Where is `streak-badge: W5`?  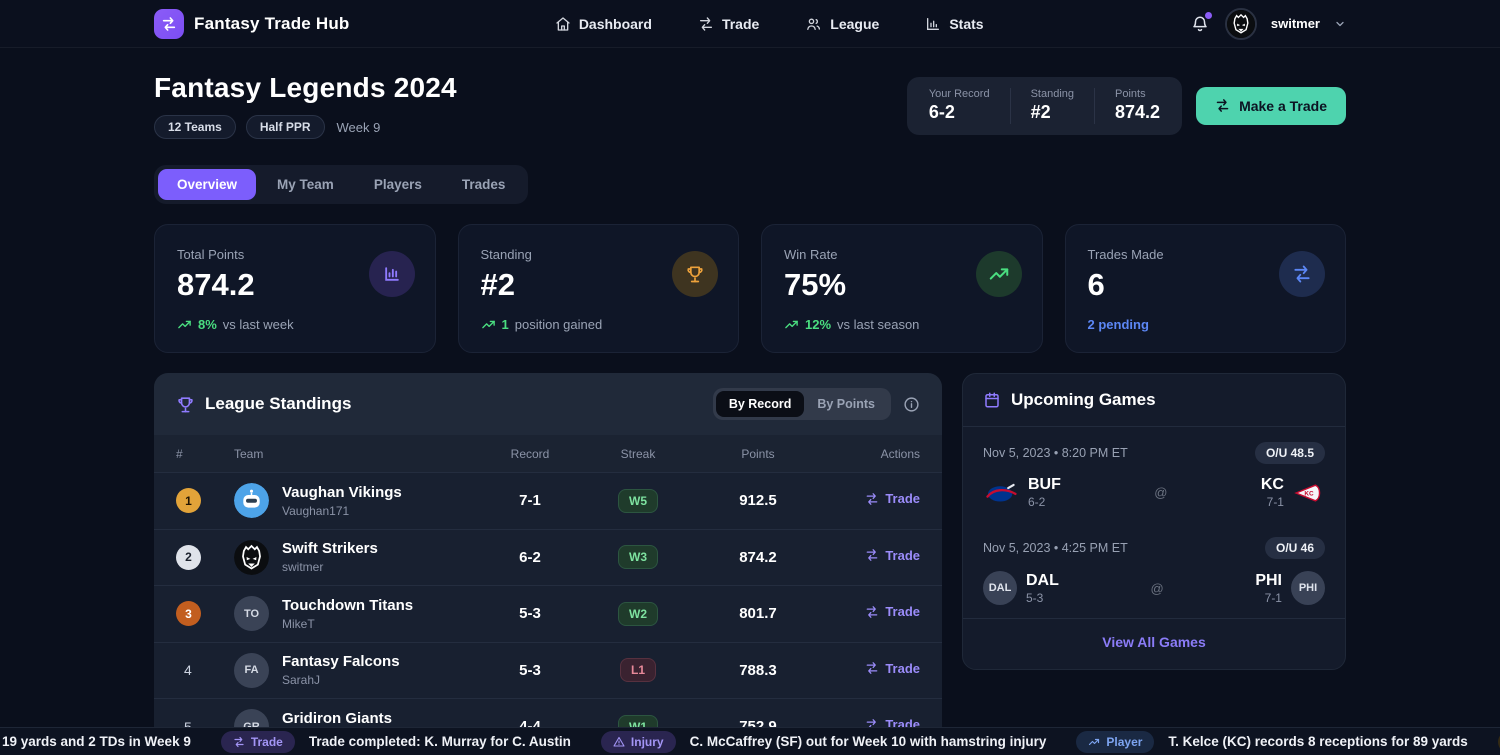 streak-badge: W5 is located at coordinates (638, 500).